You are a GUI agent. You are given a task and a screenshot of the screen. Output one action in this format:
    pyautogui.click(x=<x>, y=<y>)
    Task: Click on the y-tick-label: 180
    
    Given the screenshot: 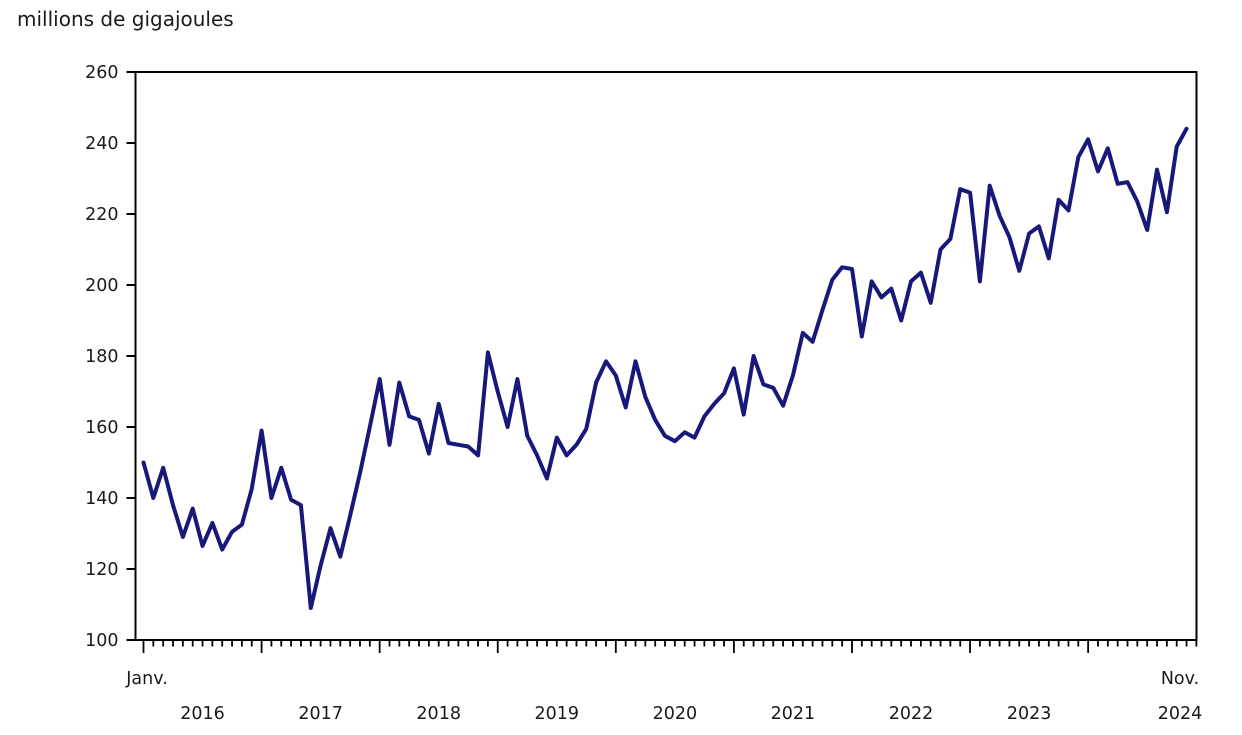 What is the action you would take?
    pyautogui.click(x=101, y=357)
    